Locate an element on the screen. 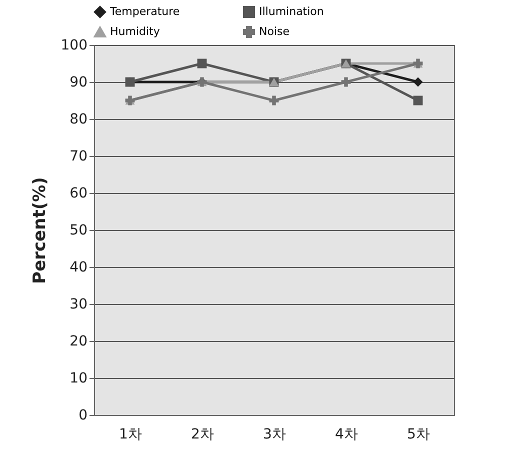 The height and width of the screenshot is (459, 531). x-tick-label: 3차 is located at coordinates (274, 434).